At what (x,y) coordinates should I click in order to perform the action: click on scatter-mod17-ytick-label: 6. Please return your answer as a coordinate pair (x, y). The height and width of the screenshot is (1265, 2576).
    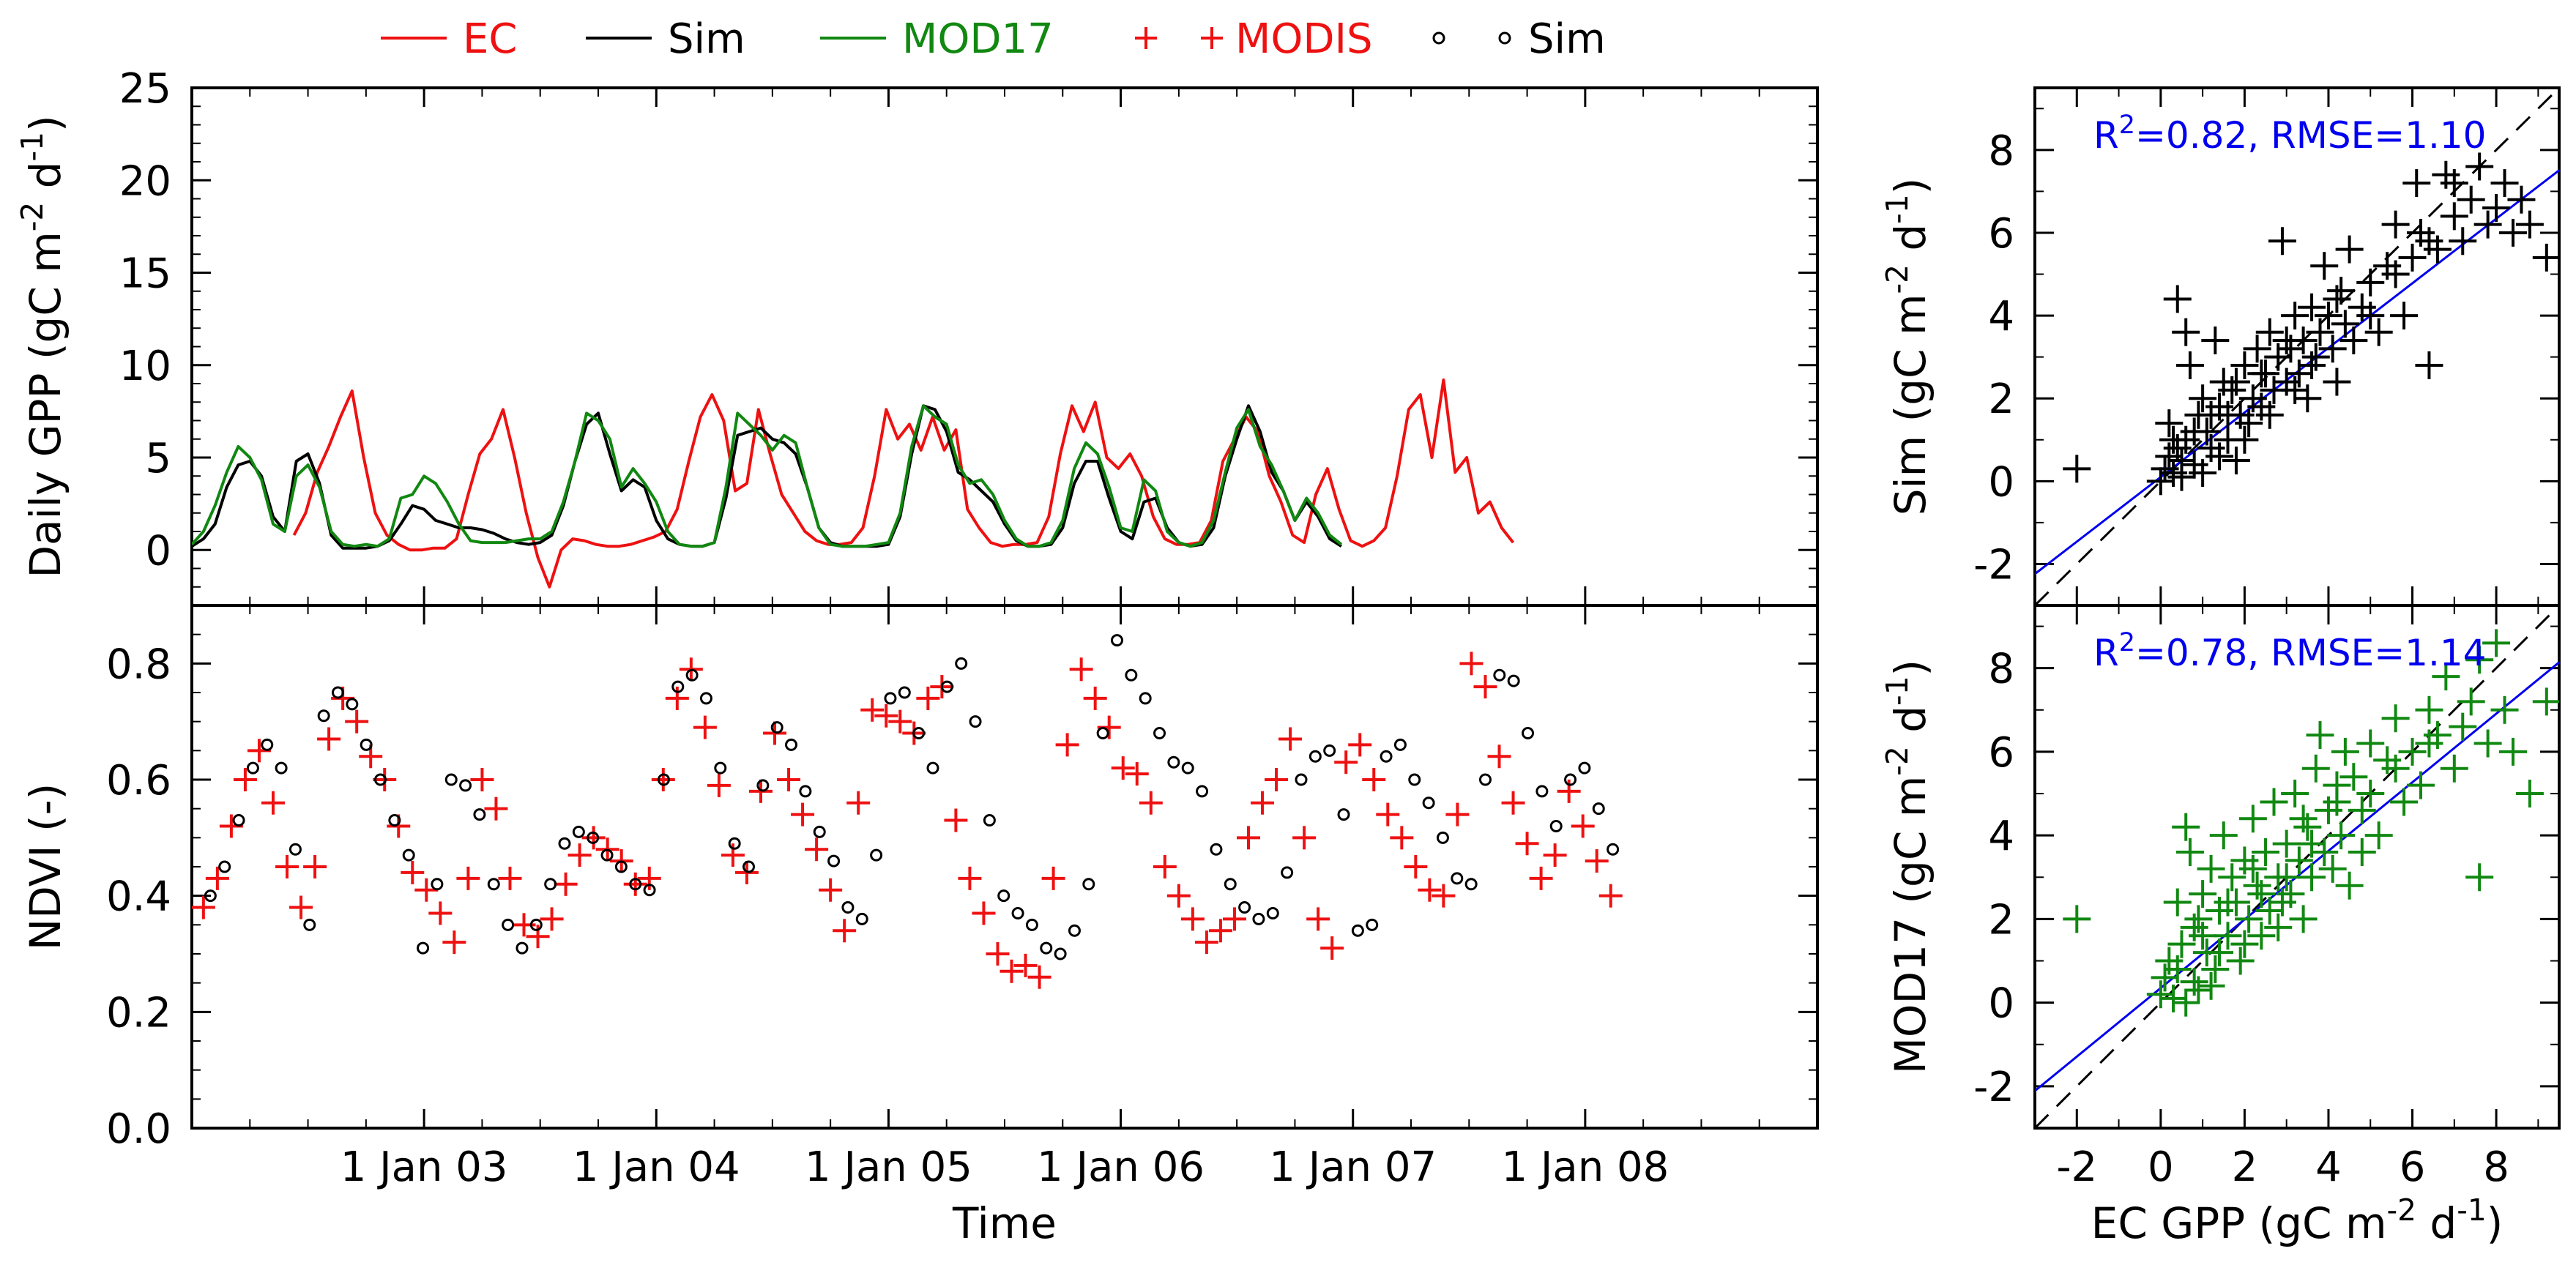
    Looking at the image, I should click on (2001, 753).